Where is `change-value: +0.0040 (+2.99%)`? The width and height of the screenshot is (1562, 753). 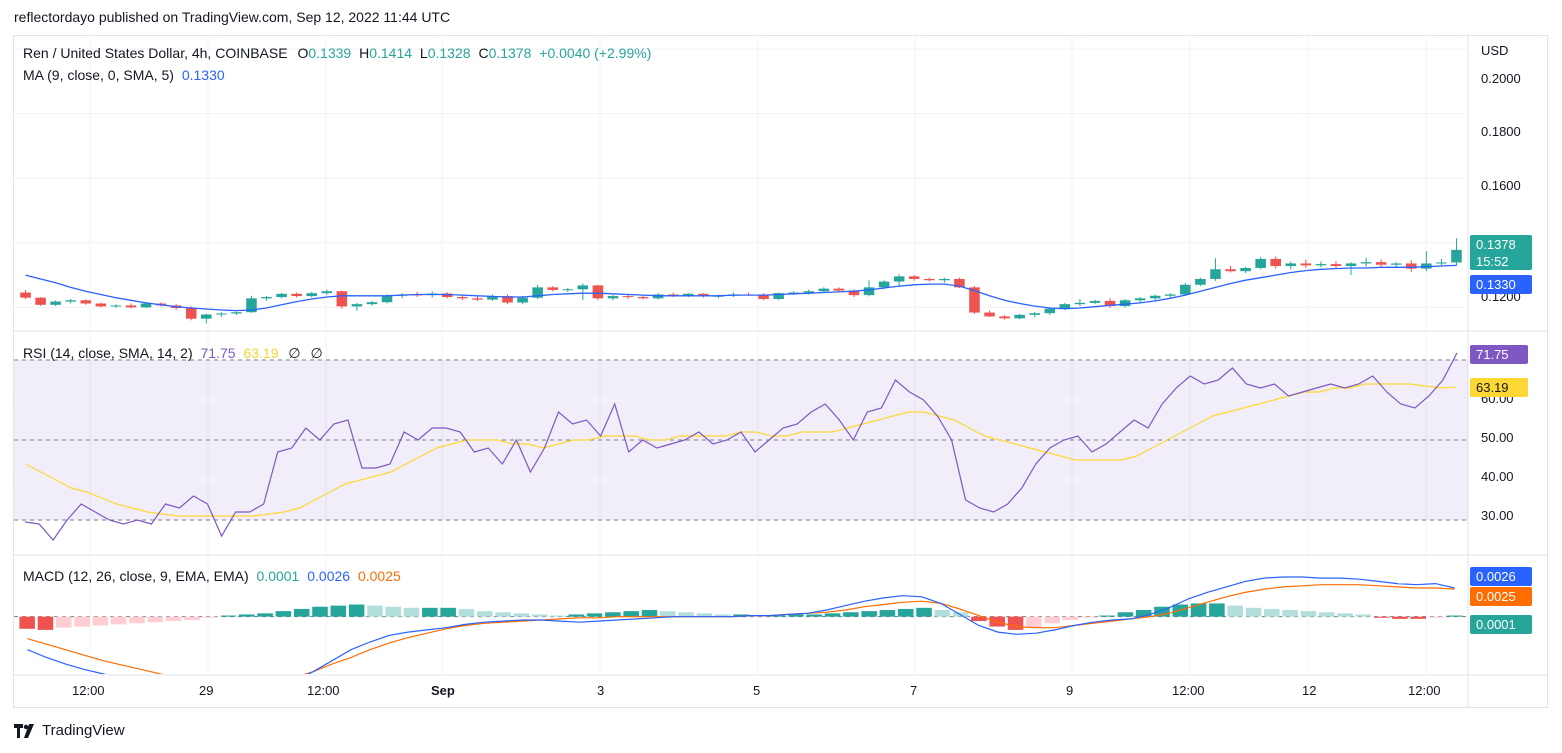 change-value: +0.0040 (+2.99%) is located at coordinates (595, 53).